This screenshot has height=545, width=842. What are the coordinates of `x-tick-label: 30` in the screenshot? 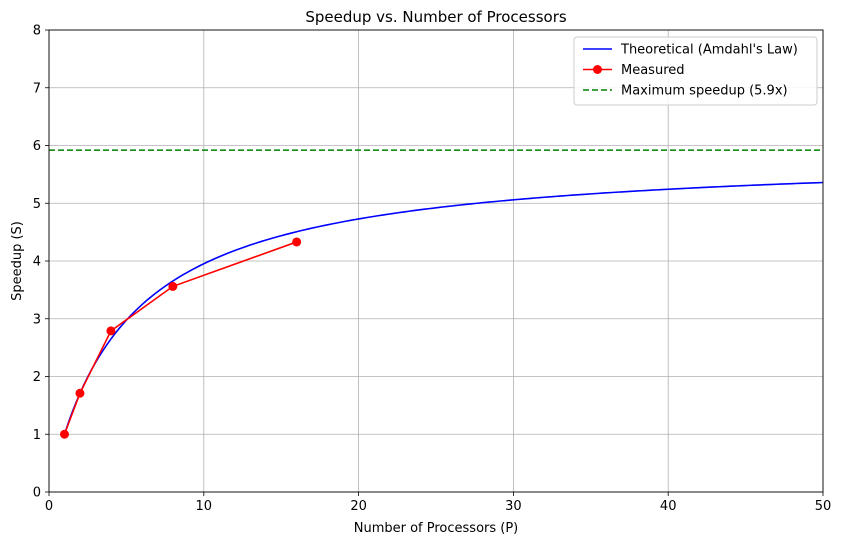 It's located at (513, 506).